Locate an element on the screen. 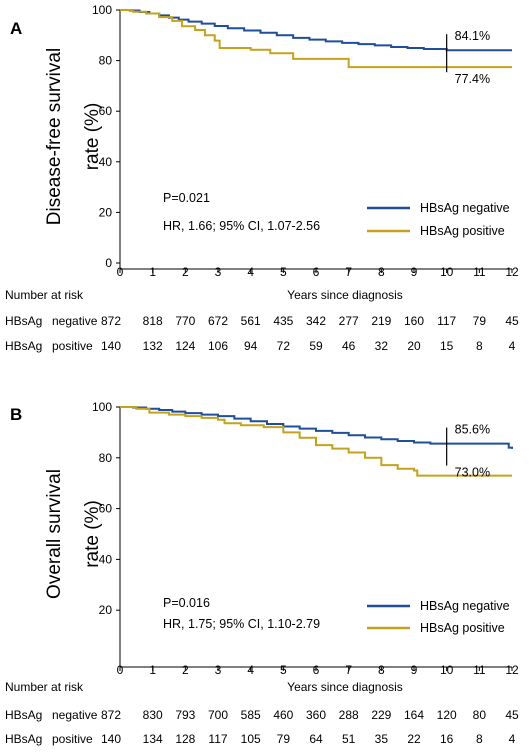 This screenshot has width=529, height=756. risk-count: 435 is located at coordinates (283, 321).